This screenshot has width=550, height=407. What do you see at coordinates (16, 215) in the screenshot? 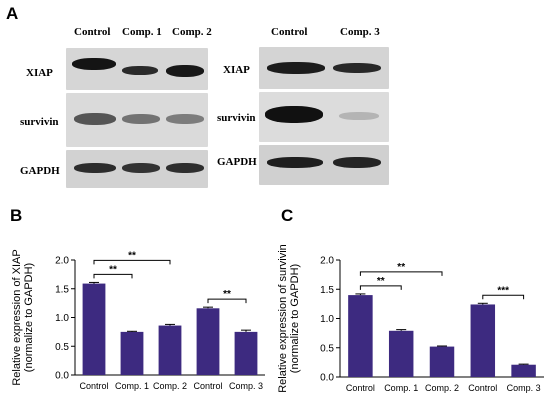
I see `panel-label-b: B` at bounding box center [16, 215].